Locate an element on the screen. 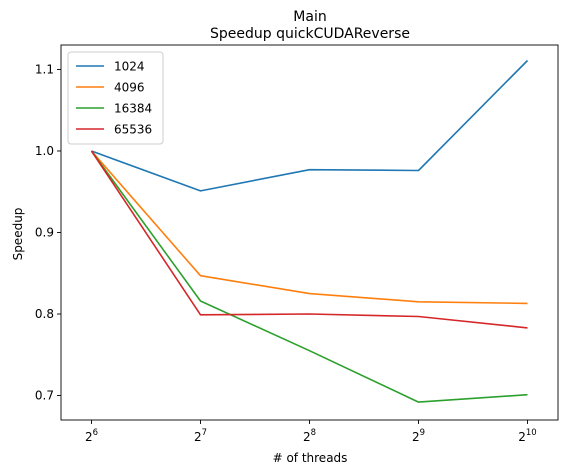 This screenshot has width=567, height=475. legend: 1024 4096 16384 65536 is located at coordinates (115, 98).